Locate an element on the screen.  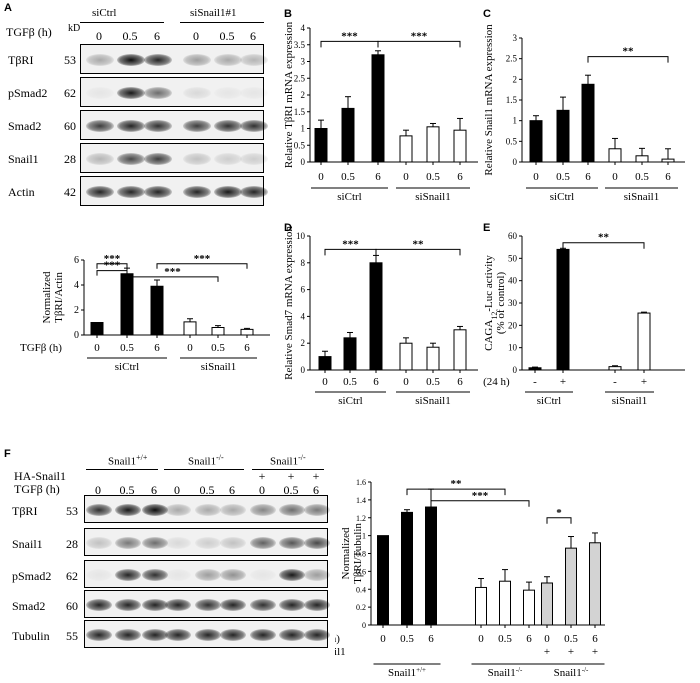
y-axis-label: TβRI/Tubulin is located at coordinates (358, 553).